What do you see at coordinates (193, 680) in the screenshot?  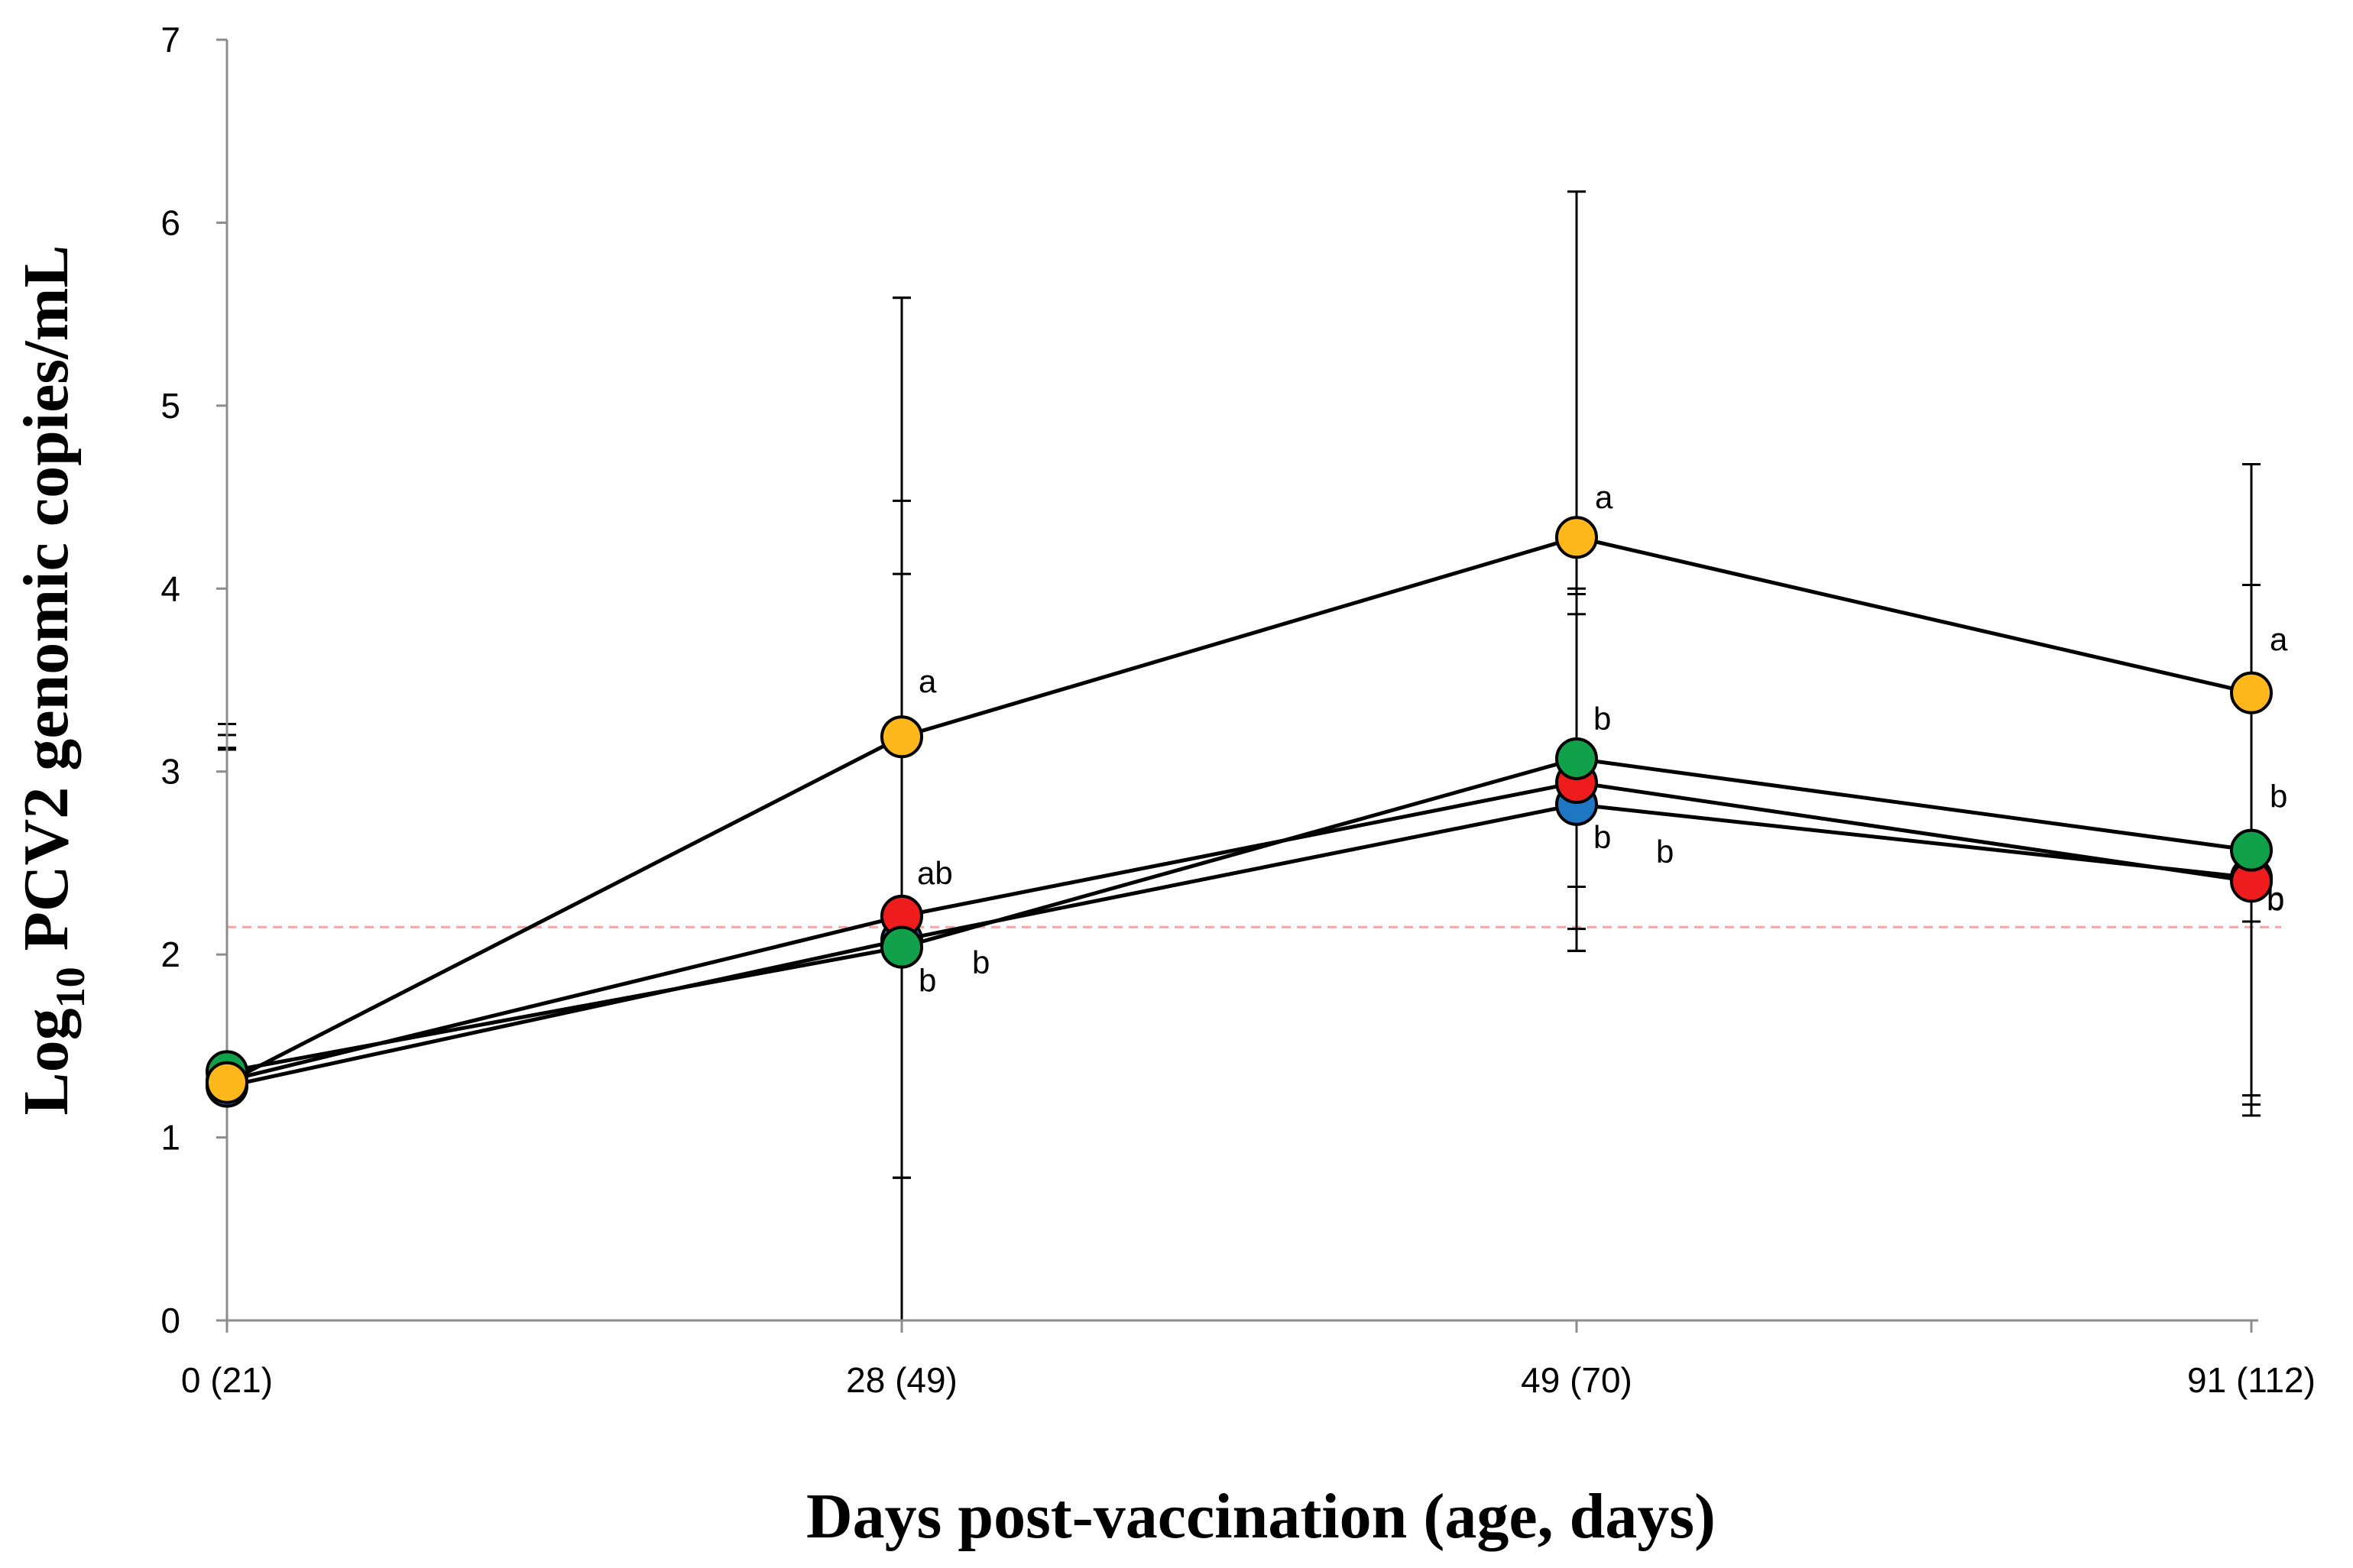 I see `y-ticks: 0 1 2 3 4 5 6 7` at bounding box center [193, 680].